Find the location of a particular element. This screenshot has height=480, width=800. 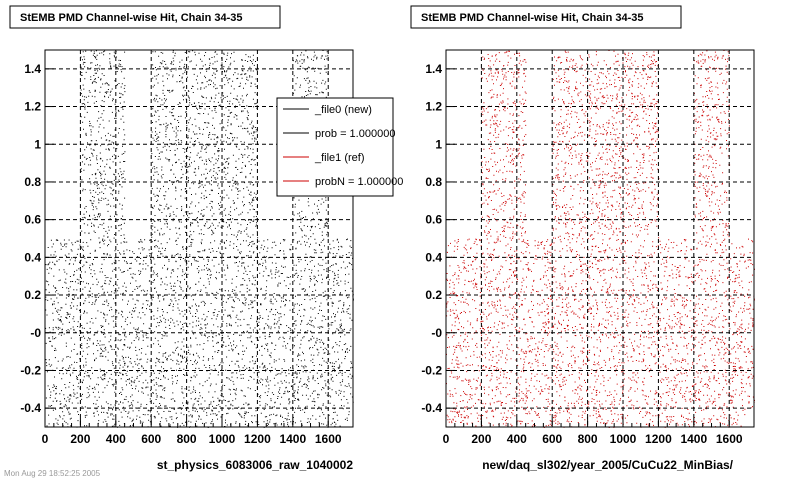

legend-label-probn: probN = 1.000000 is located at coordinates (359, 182).